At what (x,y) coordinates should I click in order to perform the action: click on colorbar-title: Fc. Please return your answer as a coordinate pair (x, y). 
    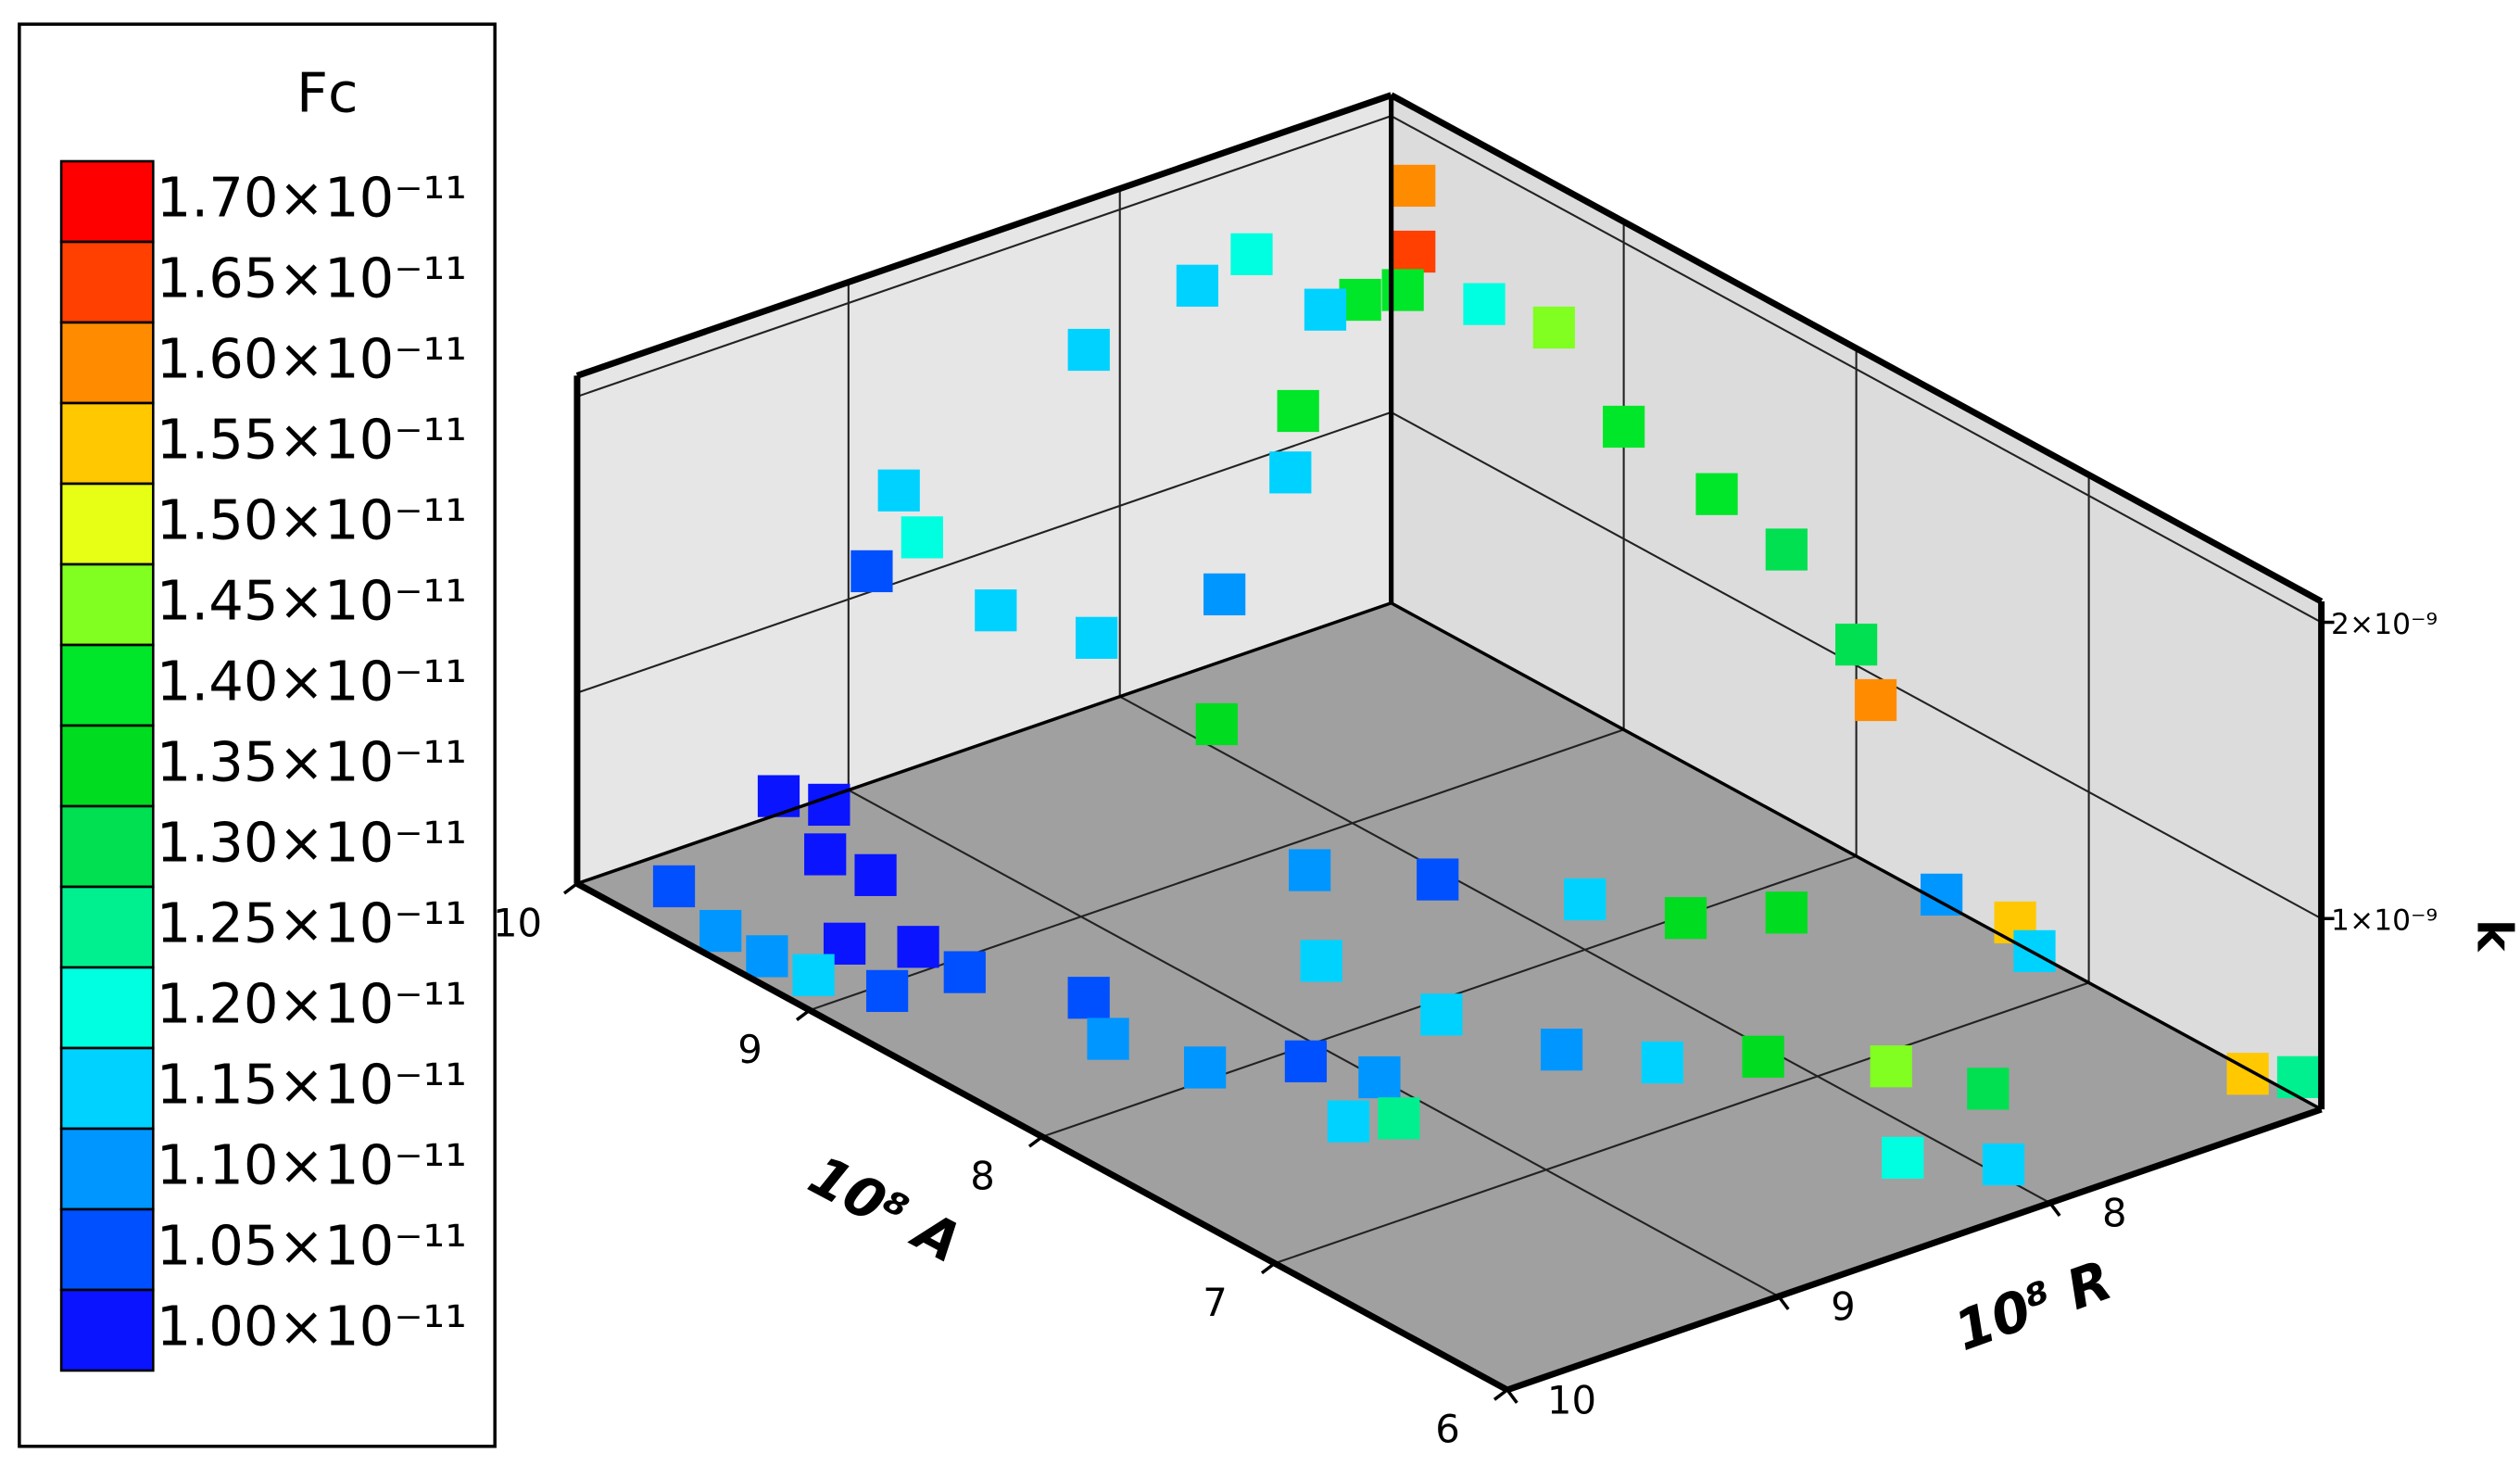
    Looking at the image, I should click on (327, 93).